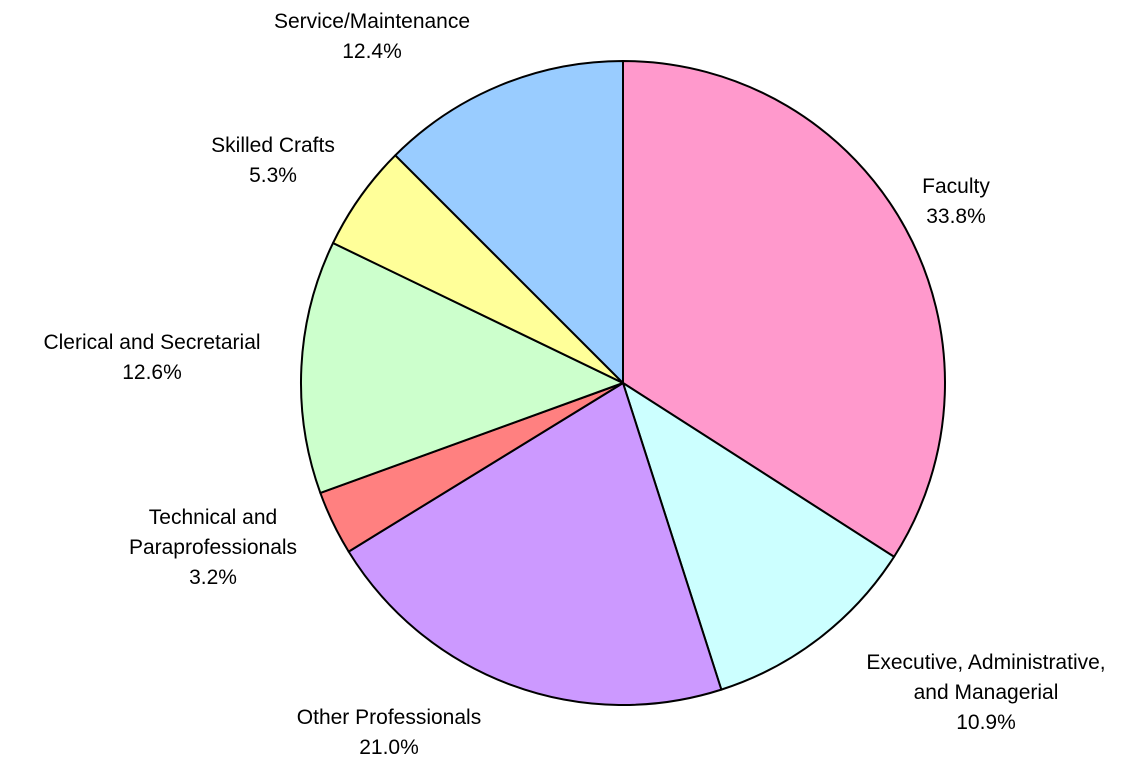 This screenshot has height=765, width=1145. Describe the element at coordinates (956, 201) in the screenshot. I see `slice-label: Faculty 33.8%` at that location.